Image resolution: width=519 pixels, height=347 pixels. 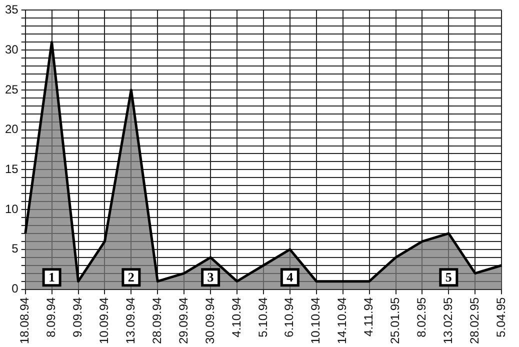 I want to click on y-tick-label: 0, so click(x=15, y=289).